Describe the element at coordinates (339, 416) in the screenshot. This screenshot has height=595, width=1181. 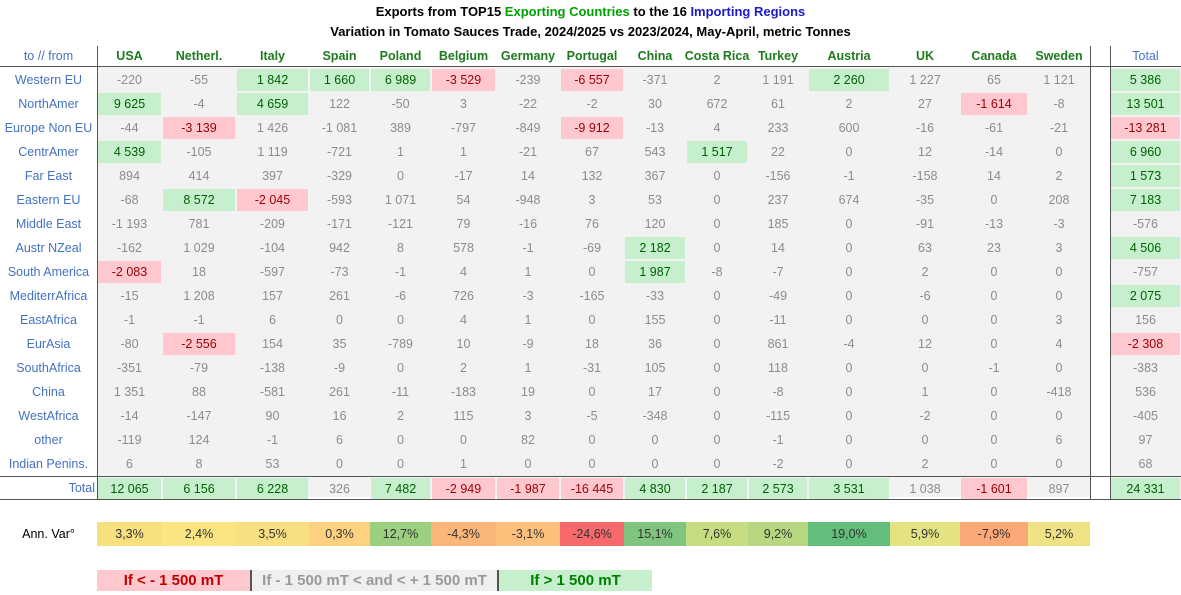
I see `value-cell: 16` at that location.